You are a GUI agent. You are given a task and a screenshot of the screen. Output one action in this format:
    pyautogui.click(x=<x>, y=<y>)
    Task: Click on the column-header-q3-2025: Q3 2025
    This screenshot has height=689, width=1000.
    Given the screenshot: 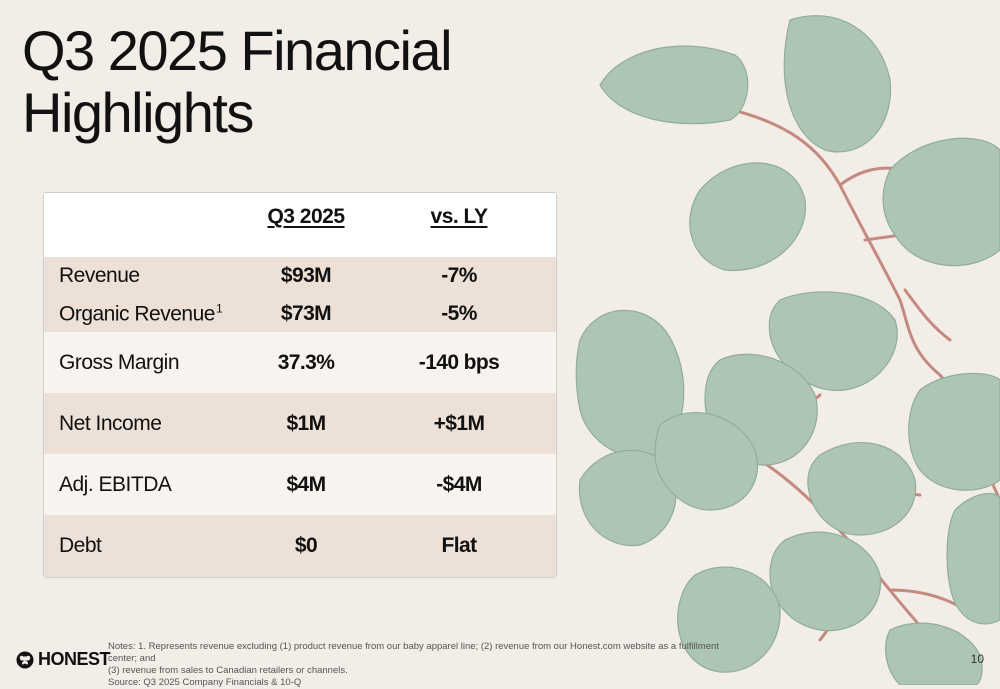 What is the action you would take?
    pyautogui.click(x=306, y=216)
    